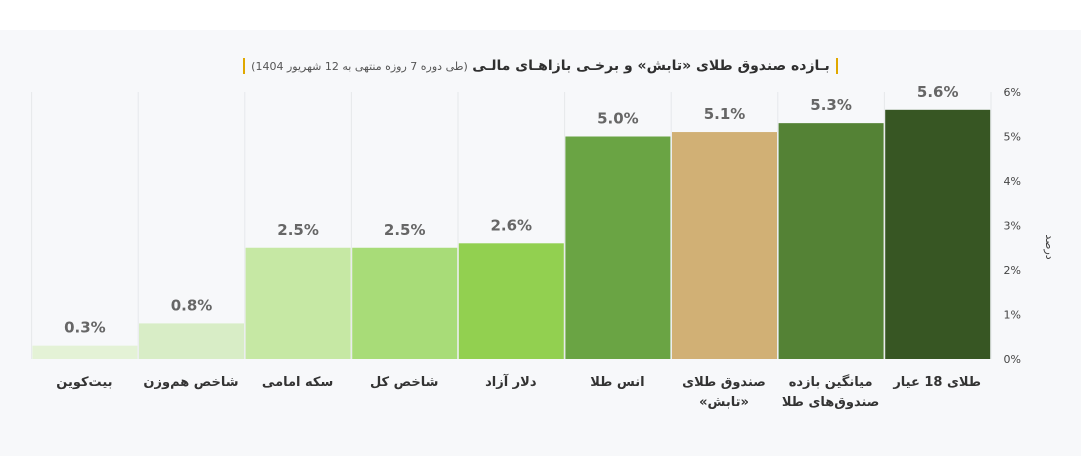 This screenshot has height=456, width=1081. I want to click on y-tick-label: 5%, so click(1012, 137).